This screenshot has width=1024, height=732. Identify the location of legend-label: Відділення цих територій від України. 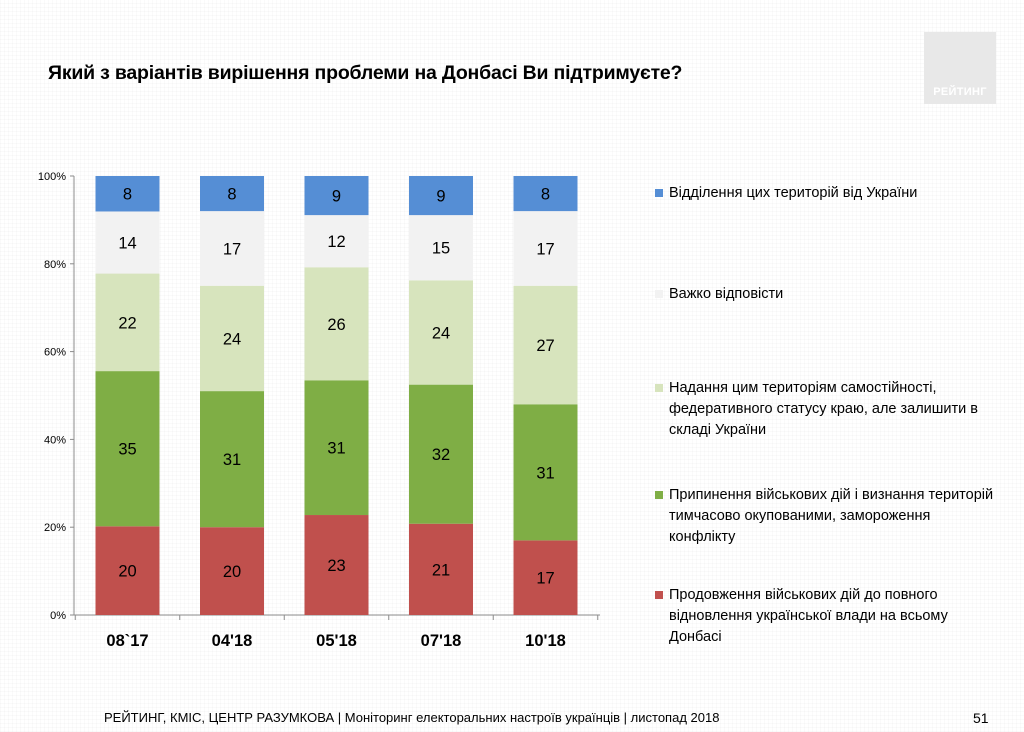
(793, 193).